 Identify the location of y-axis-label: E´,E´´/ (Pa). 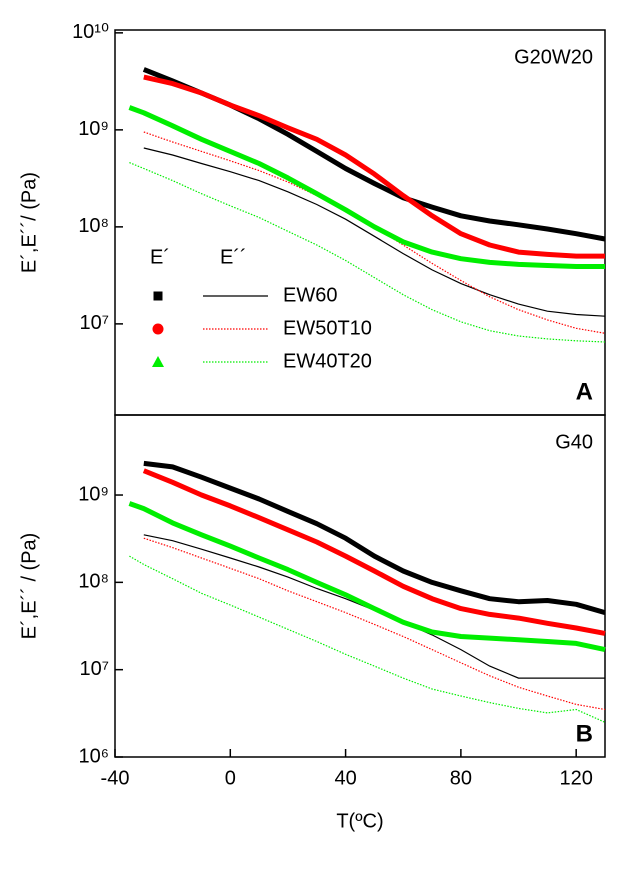
(29, 222).